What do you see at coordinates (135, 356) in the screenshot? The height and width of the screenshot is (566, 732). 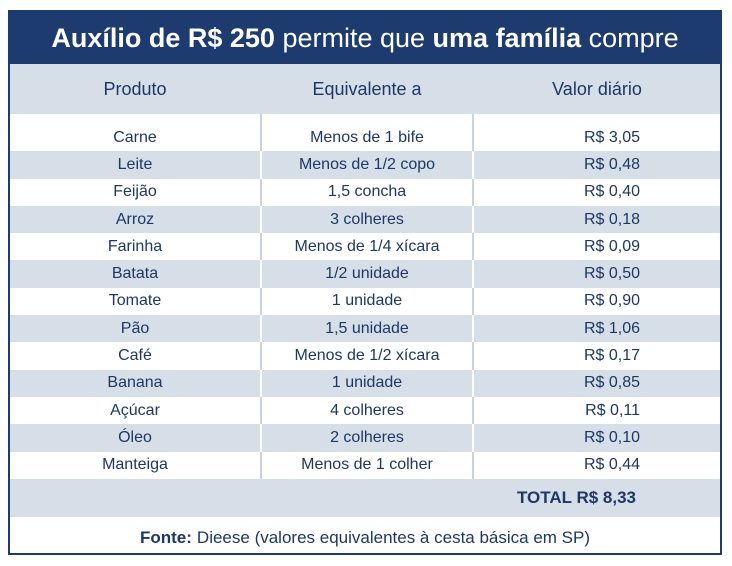 I see `cell-produto: Café` at bounding box center [135, 356].